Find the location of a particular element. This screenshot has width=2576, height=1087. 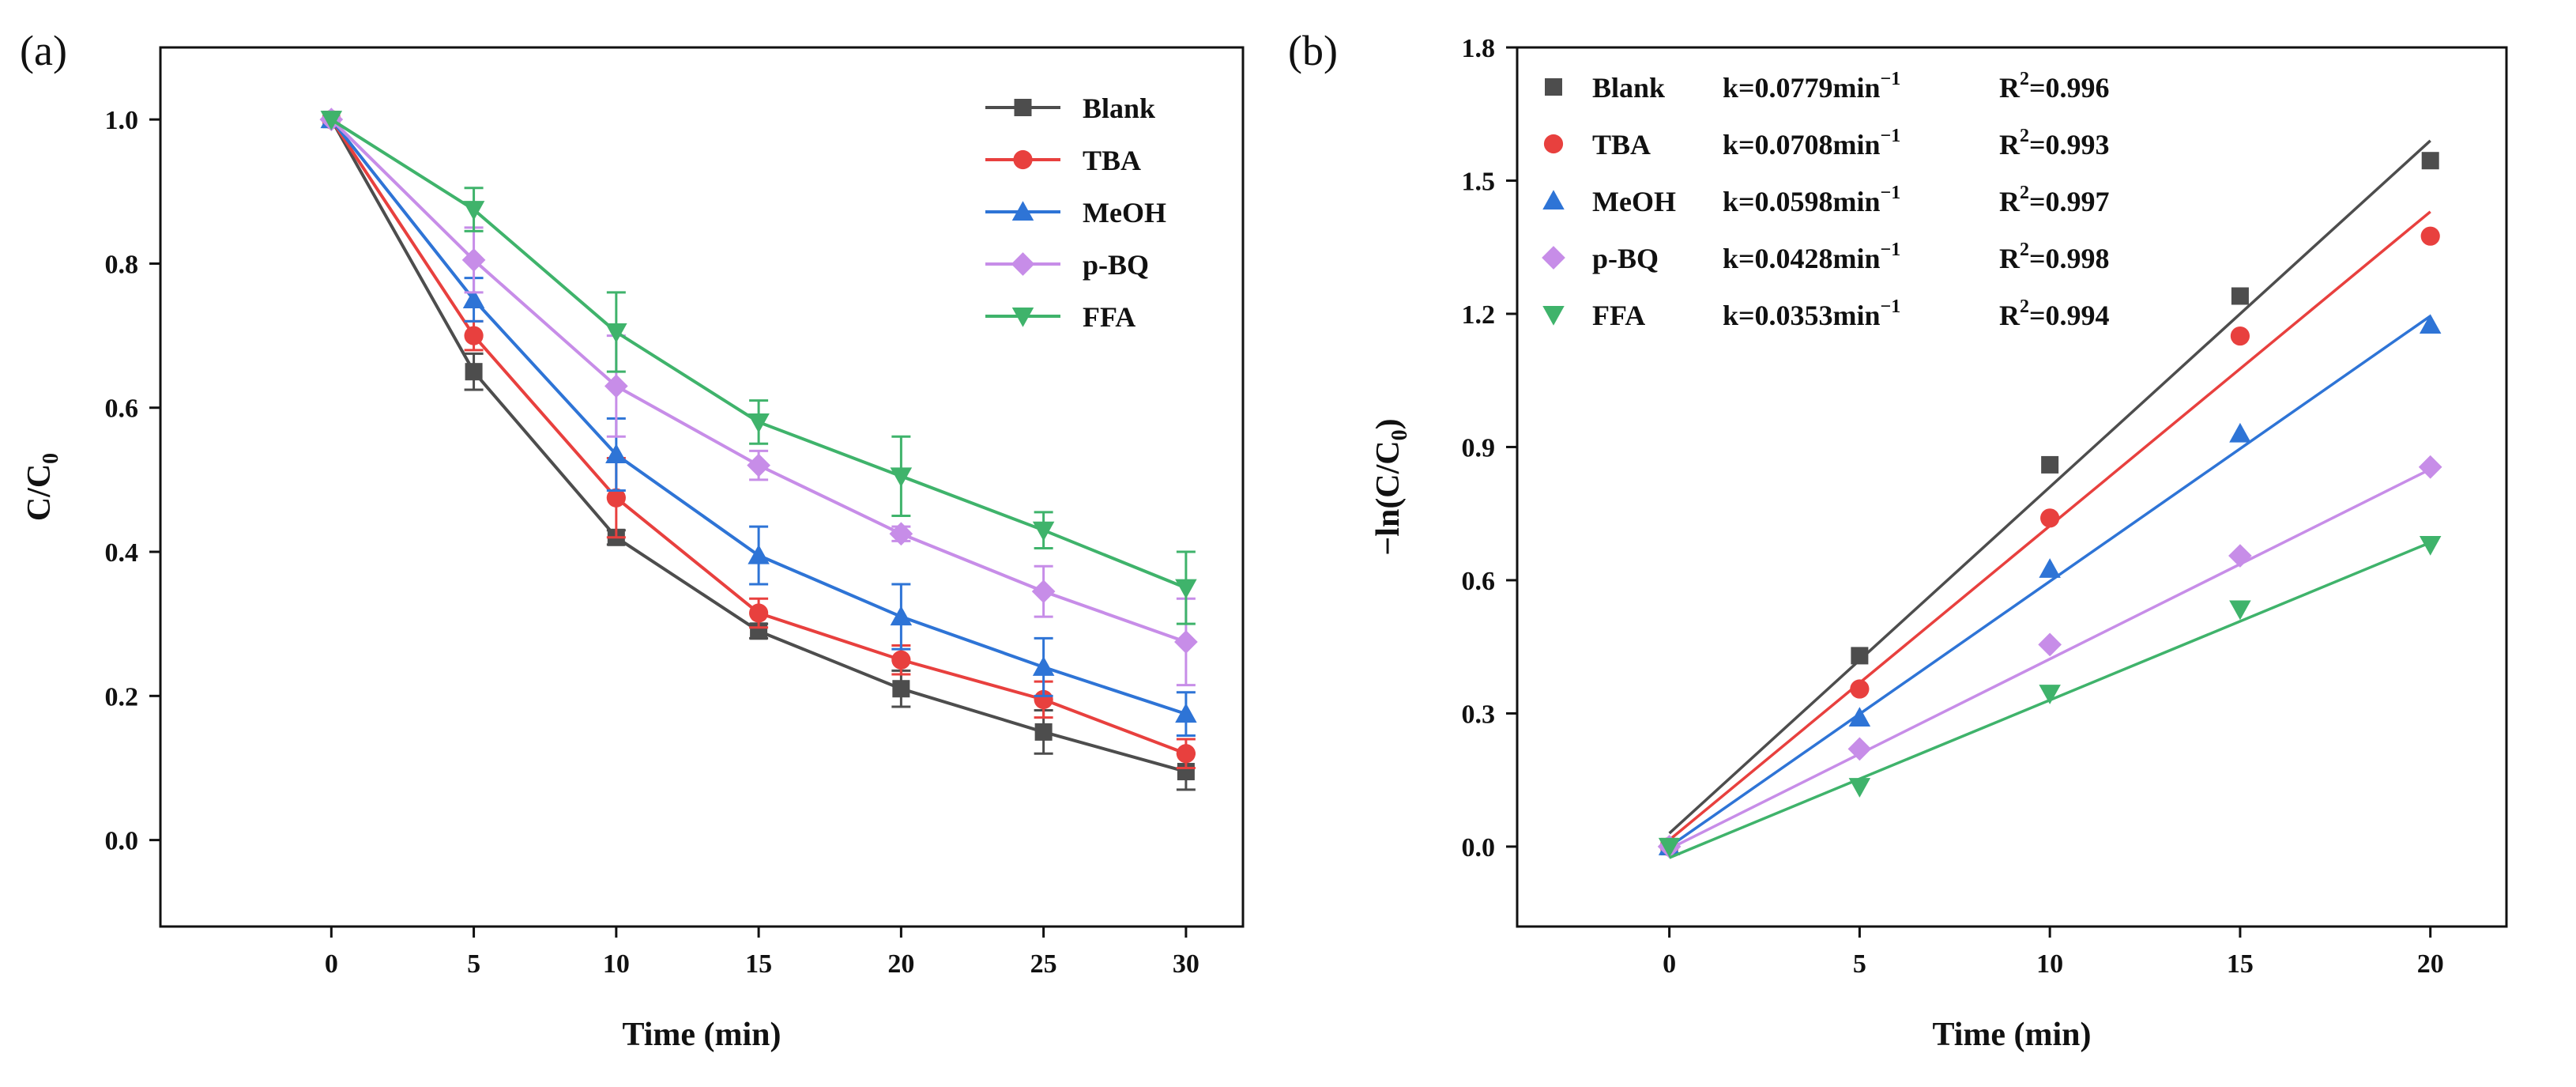

fit-line is located at coordinates (2049, 581).